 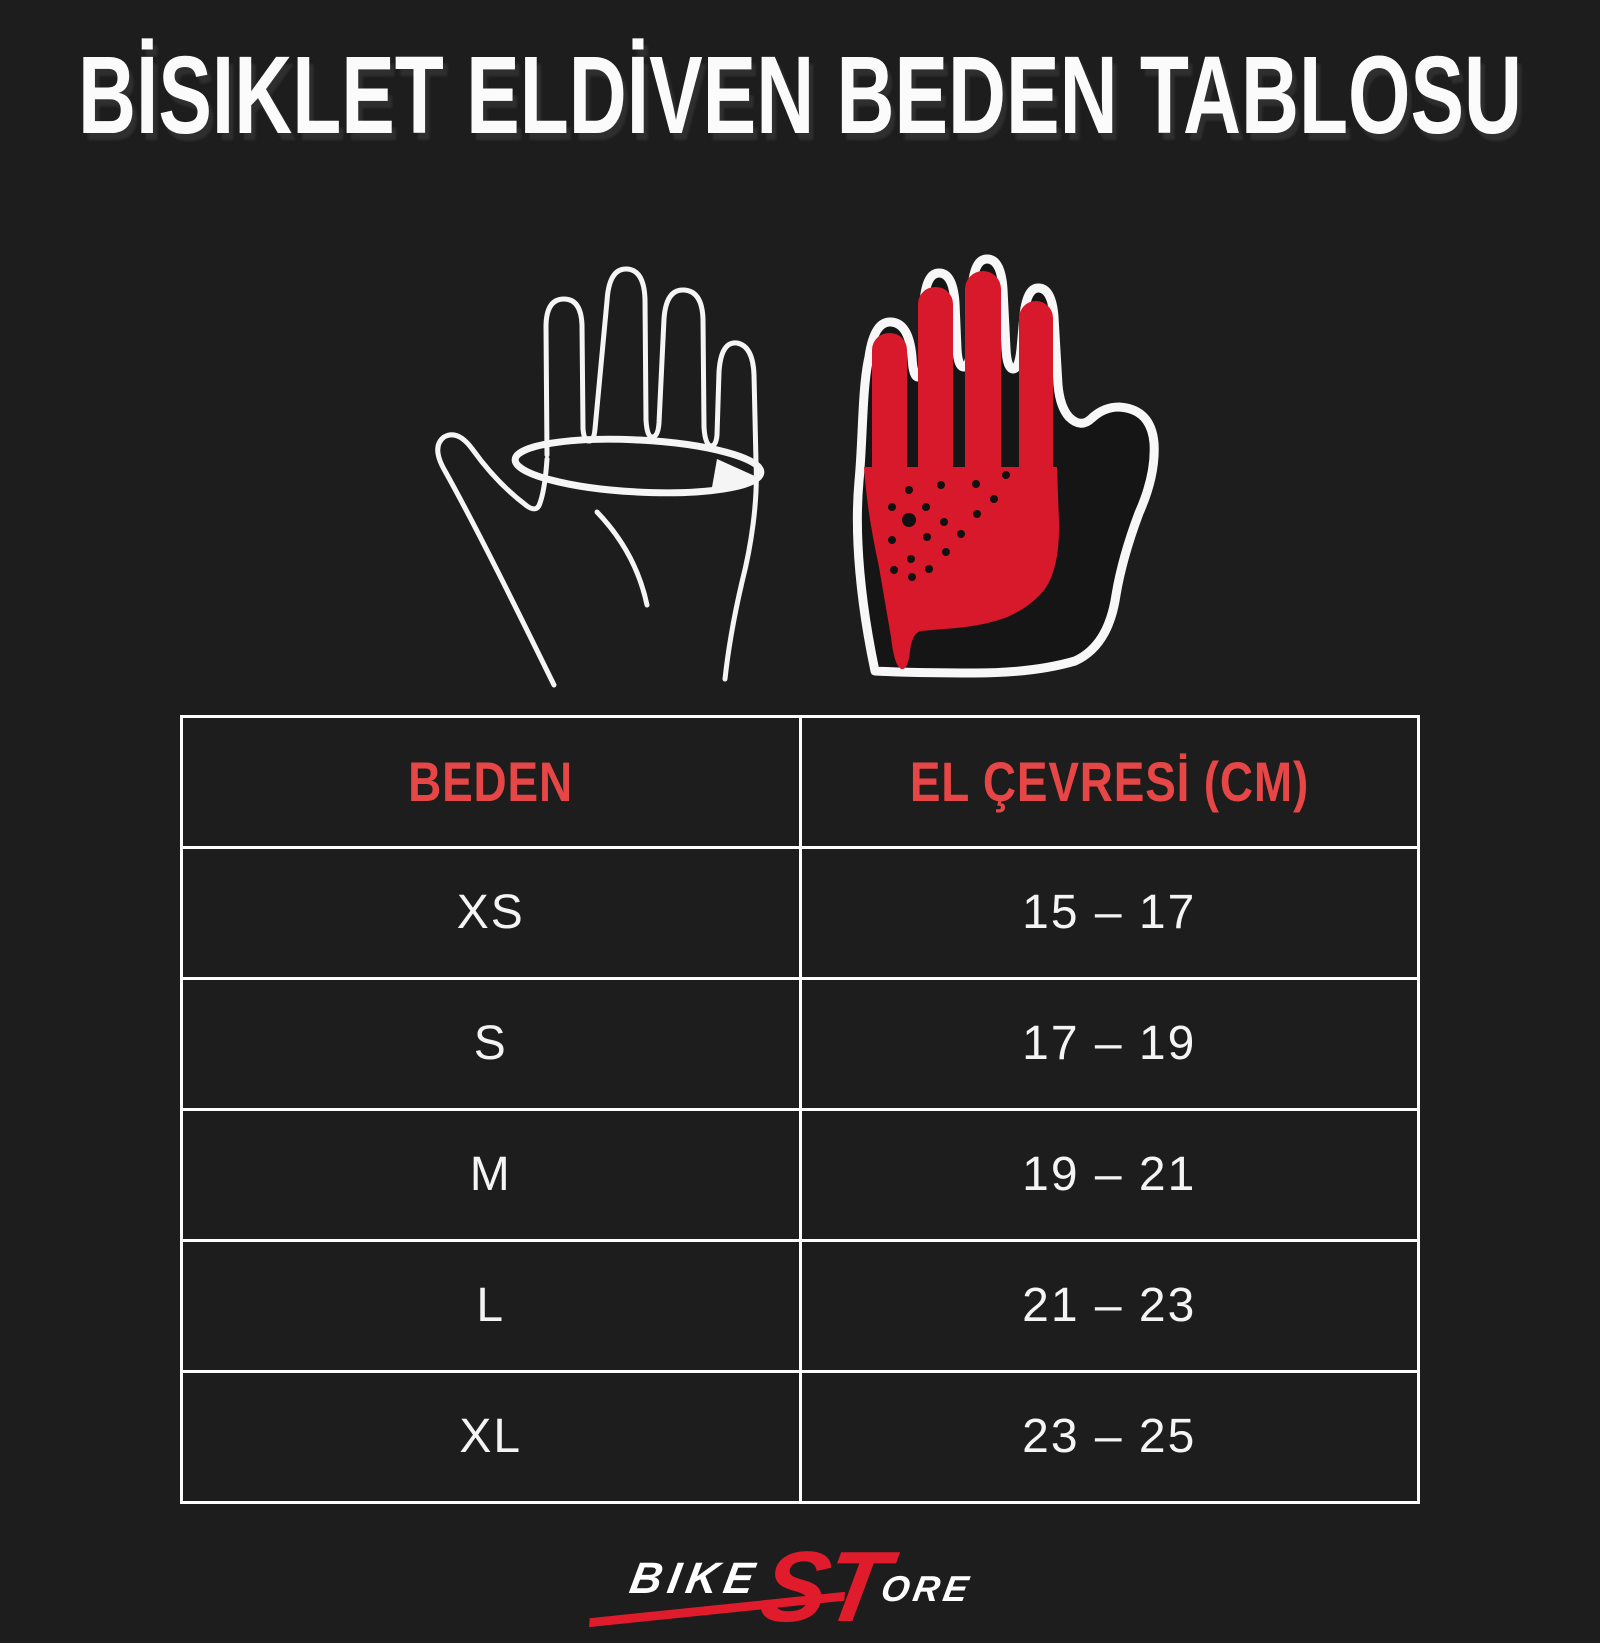 I want to click on table-row: XL 23 – 25, so click(x=800, y=1436).